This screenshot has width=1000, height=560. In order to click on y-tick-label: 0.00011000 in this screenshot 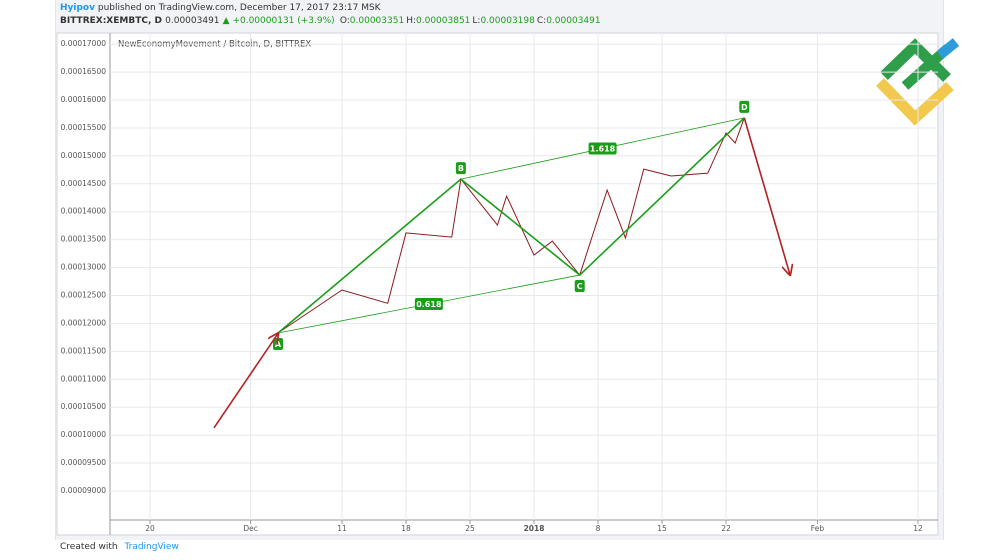, I will do `click(84, 378)`.